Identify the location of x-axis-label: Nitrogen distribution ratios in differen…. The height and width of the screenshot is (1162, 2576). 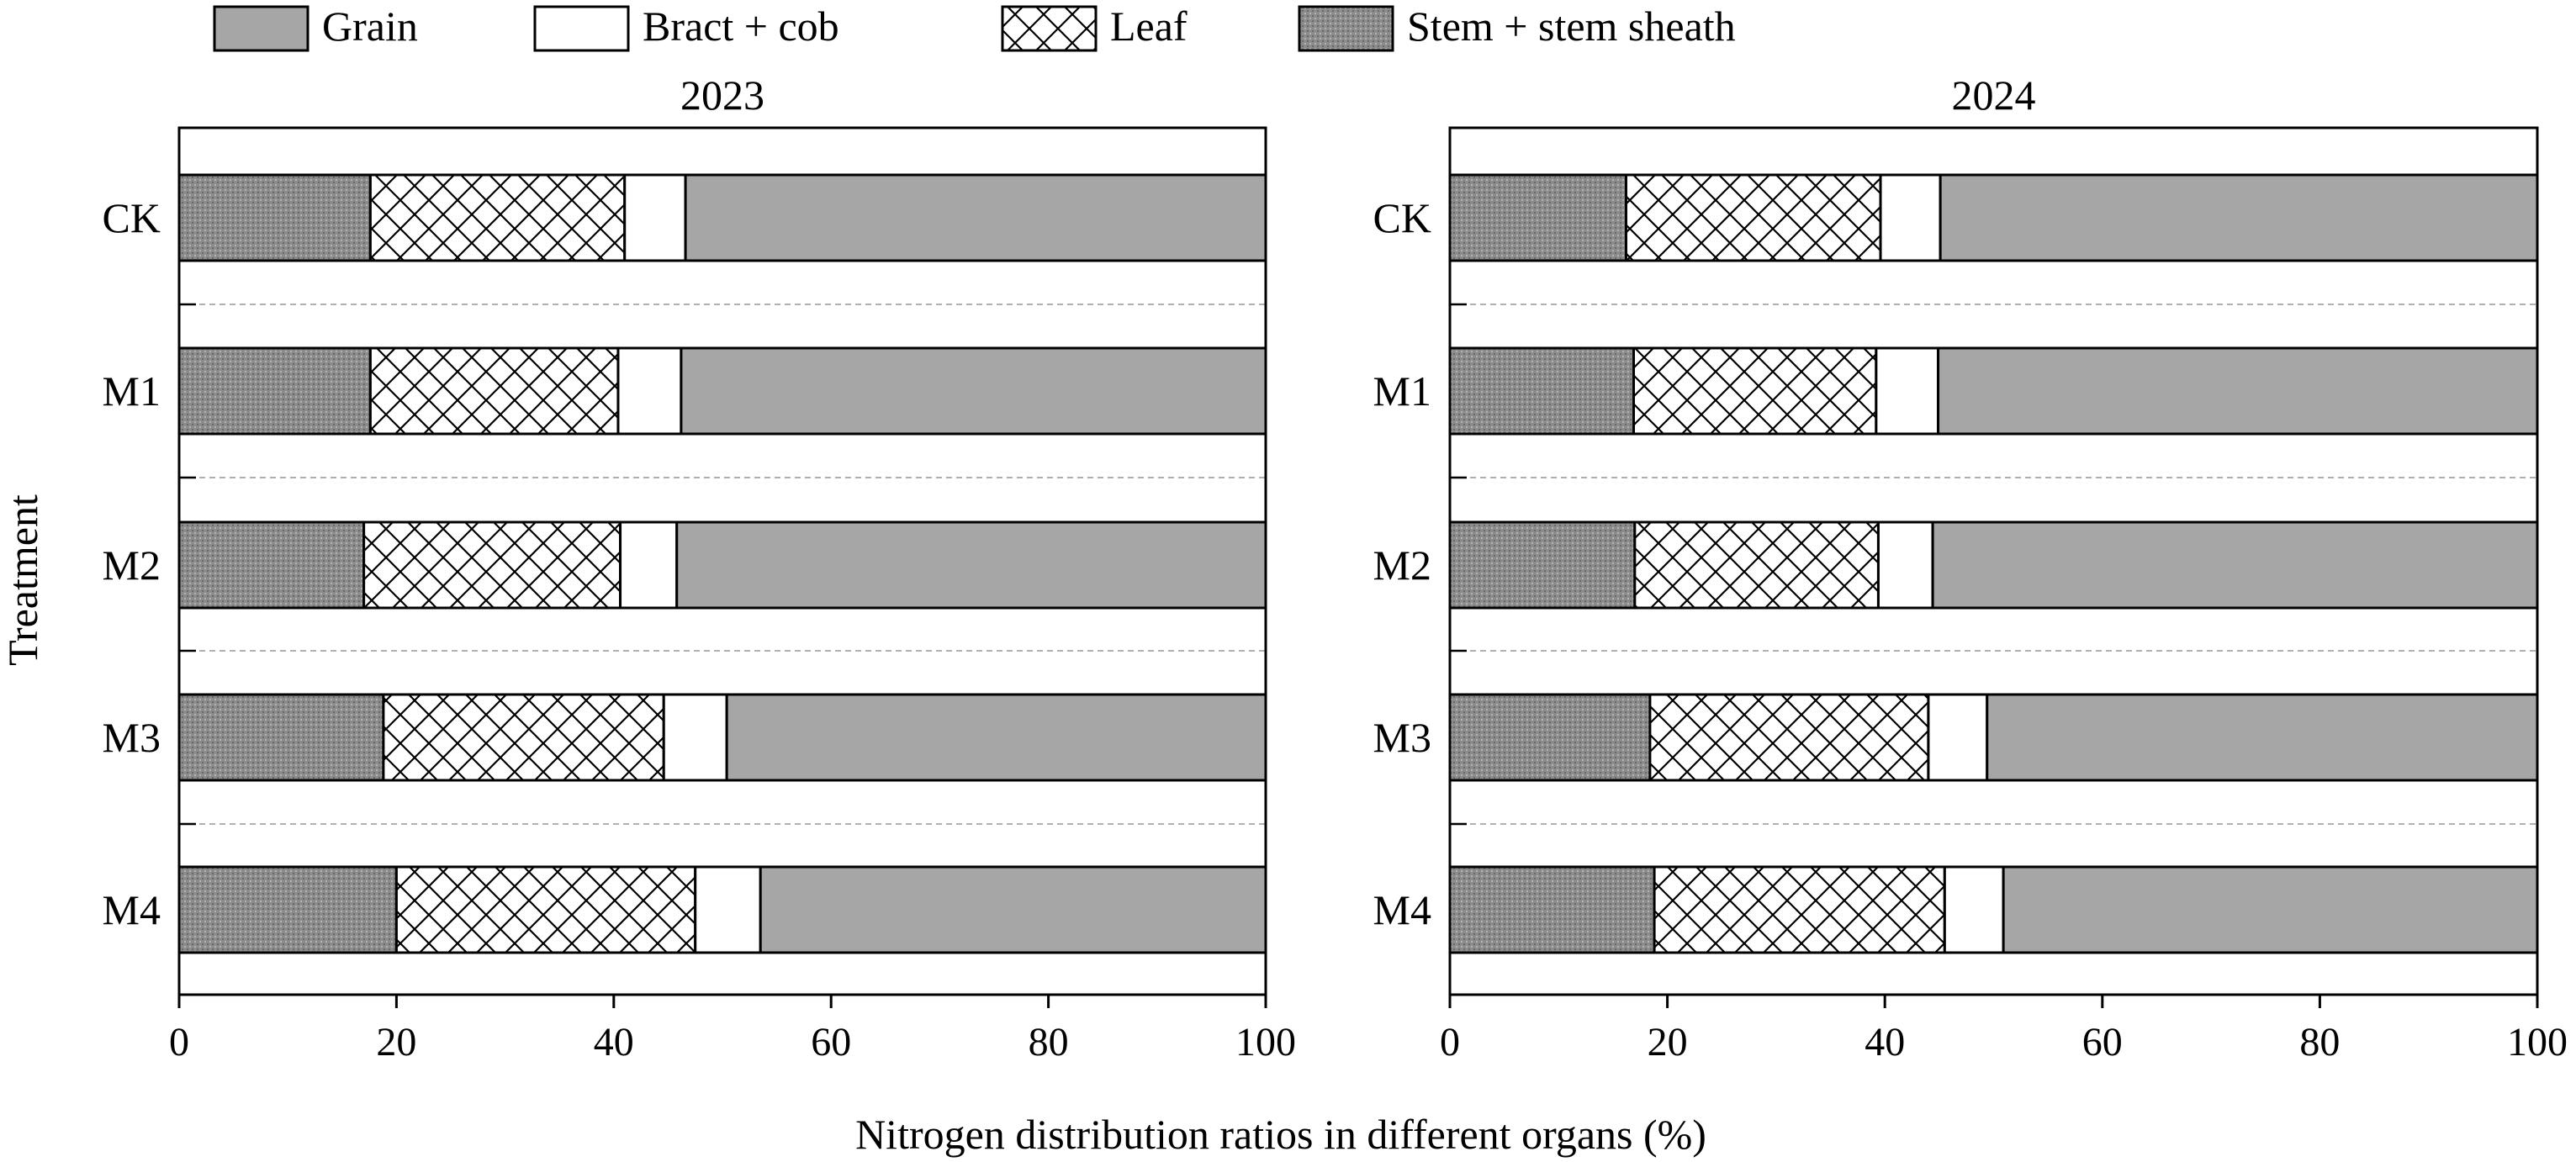
(1280, 1134).